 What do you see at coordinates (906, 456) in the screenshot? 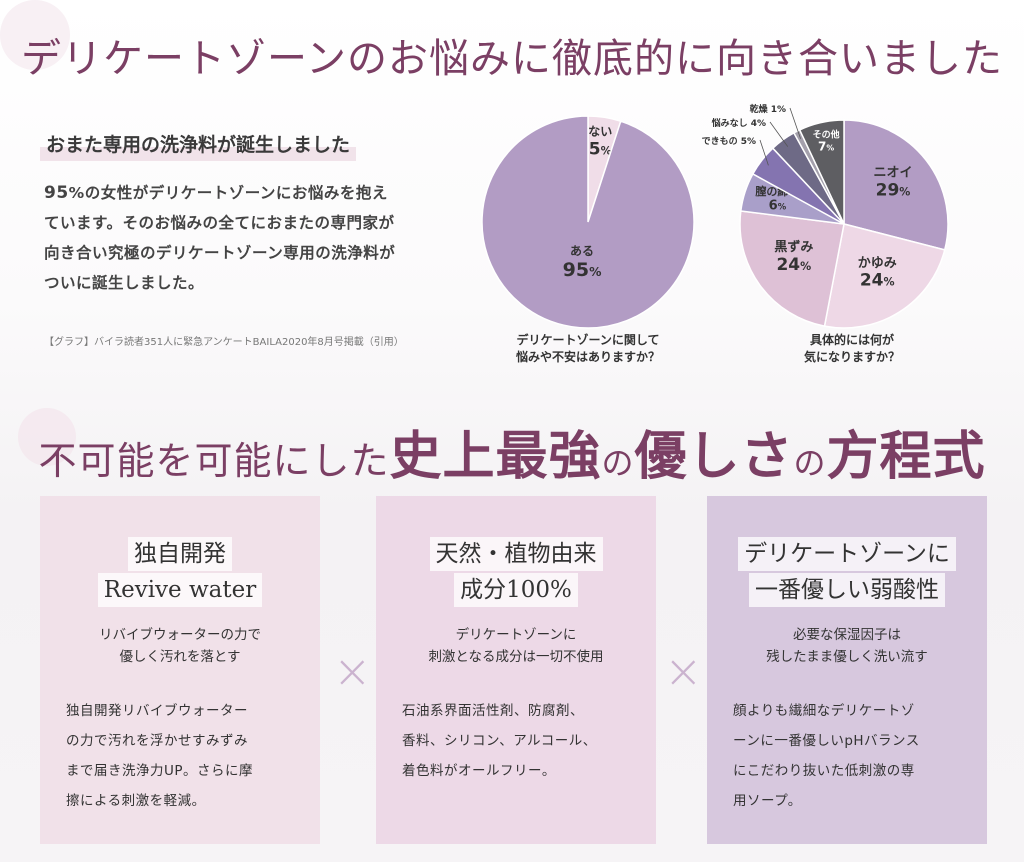
I see `headline2-formula: 方程式` at bounding box center [906, 456].